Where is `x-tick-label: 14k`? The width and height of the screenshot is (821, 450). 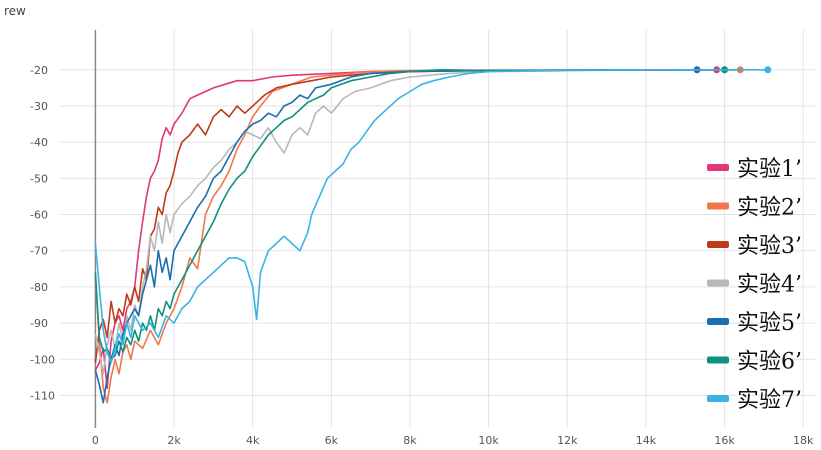
x-tick-label: 14k is located at coordinates (646, 440).